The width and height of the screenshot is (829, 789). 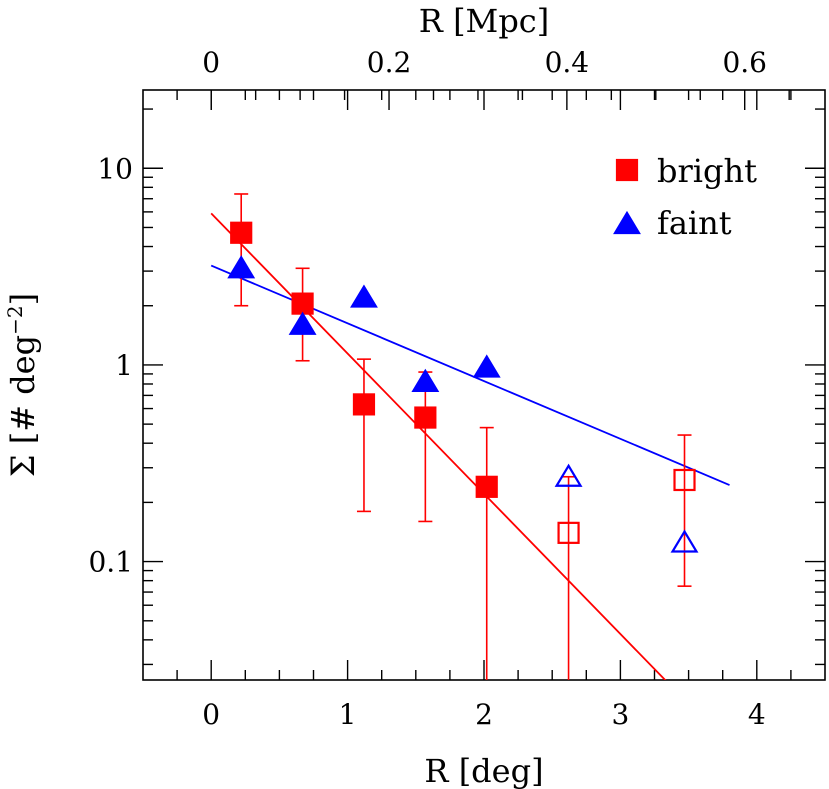 What do you see at coordinates (707, 171) in the screenshot?
I see `legend-label-bright: bright` at bounding box center [707, 171].